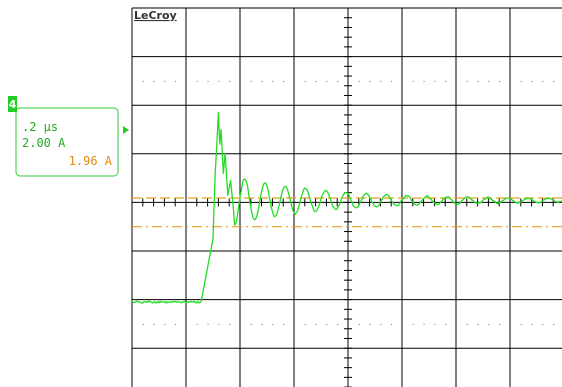 The height and width of the screenshot is (387, 562). What do you see at coordinates (91, 161) in the screenshot?
I see `cursor-readout: 1.96 A` at bounding box center [91, 161].